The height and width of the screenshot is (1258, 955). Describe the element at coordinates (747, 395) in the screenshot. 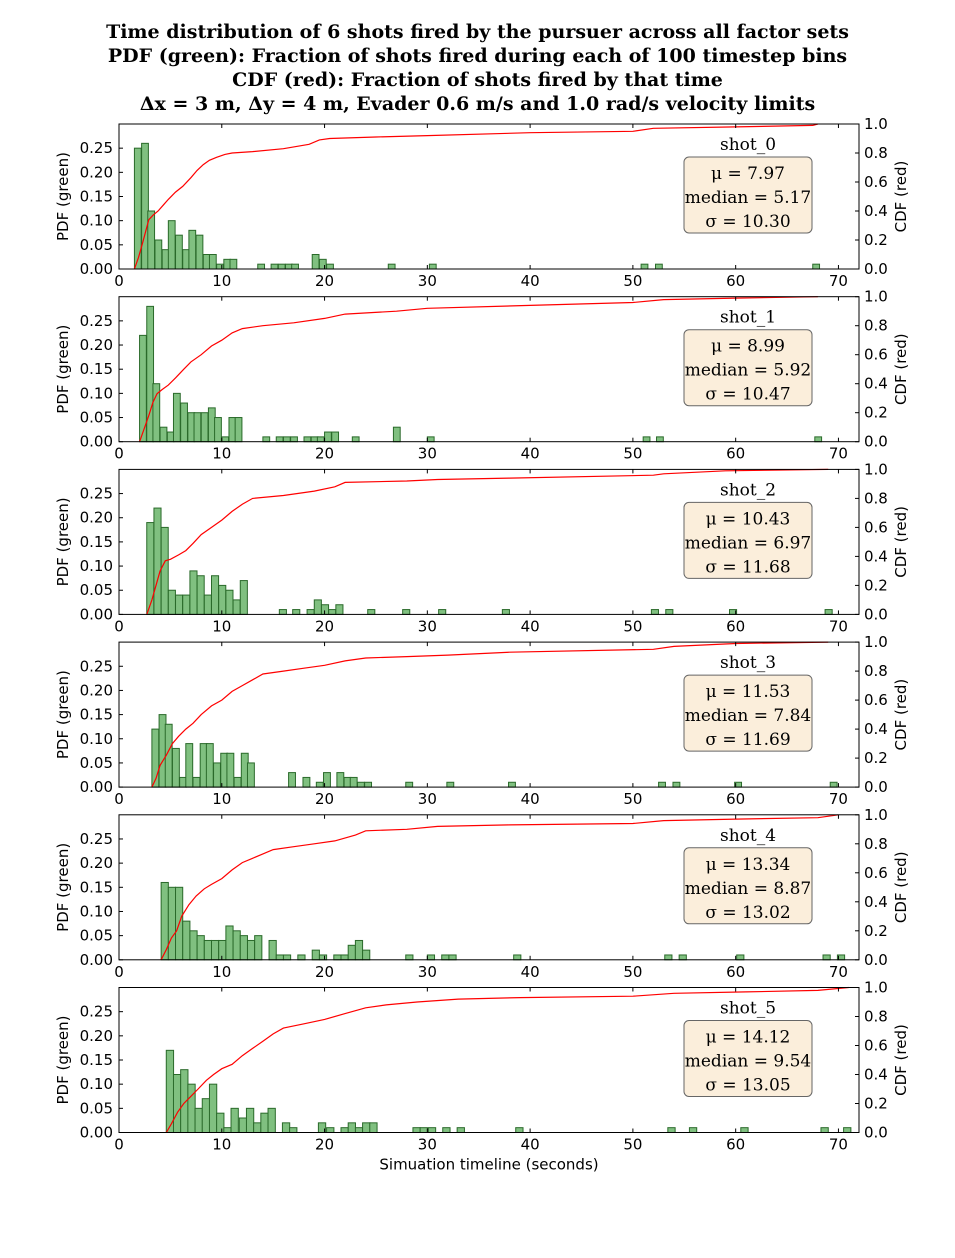

I see `stat-sigma: σ = 10.47` at that location.